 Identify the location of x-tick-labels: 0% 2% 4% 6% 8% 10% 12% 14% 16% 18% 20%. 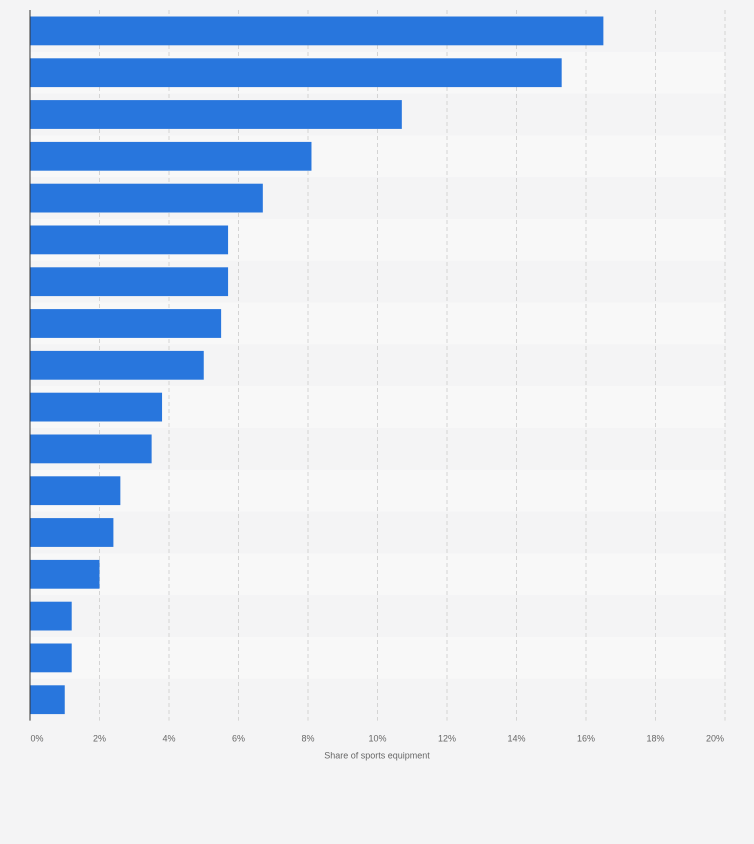
(377, 739).